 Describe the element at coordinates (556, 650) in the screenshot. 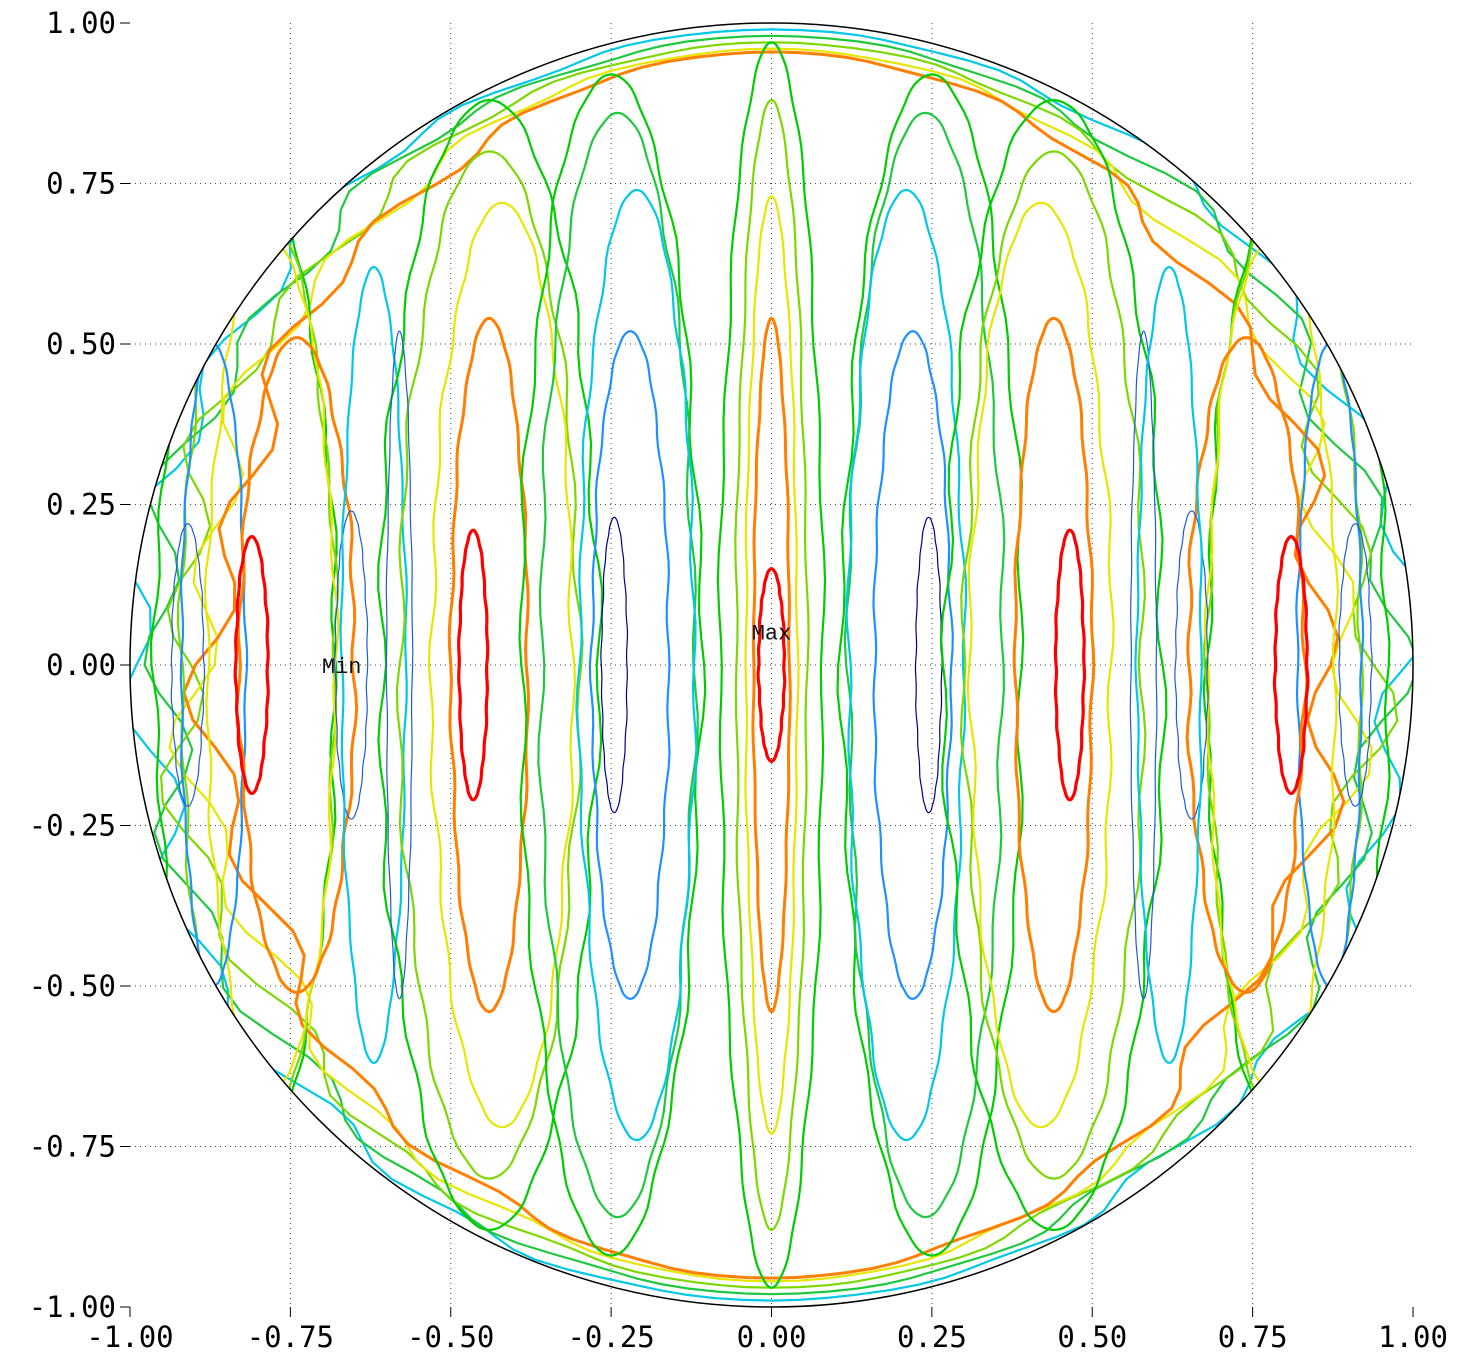

I see `annotations: Max Min` at that location.